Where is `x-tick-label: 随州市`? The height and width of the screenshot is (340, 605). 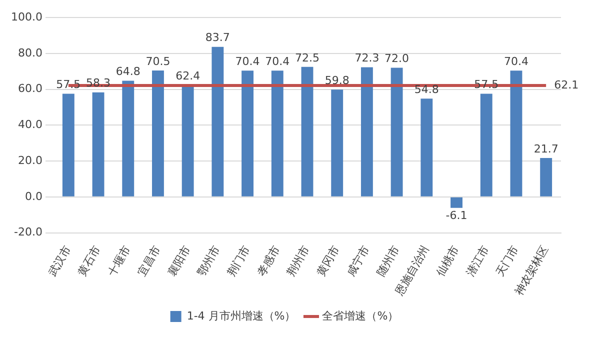
x-tick-label: 随州市 is located at coordinates (388, 261).